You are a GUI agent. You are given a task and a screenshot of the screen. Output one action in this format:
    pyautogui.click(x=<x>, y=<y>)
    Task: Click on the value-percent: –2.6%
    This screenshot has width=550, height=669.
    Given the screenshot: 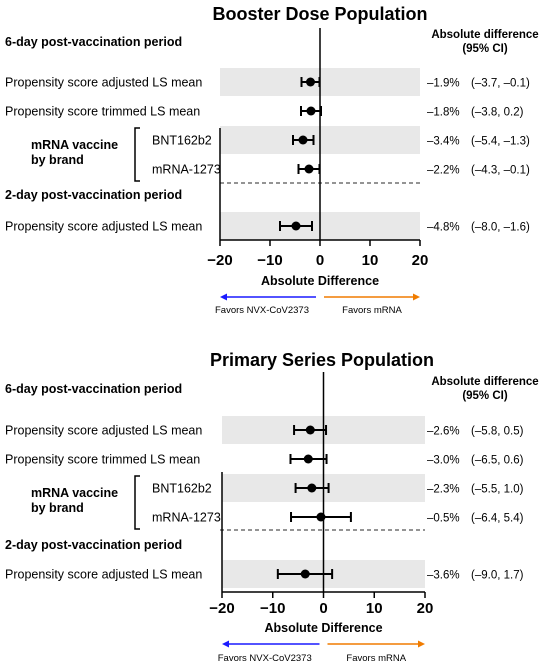 What is the action you would take?
    pyautogui.click(x=443, y=432)
    